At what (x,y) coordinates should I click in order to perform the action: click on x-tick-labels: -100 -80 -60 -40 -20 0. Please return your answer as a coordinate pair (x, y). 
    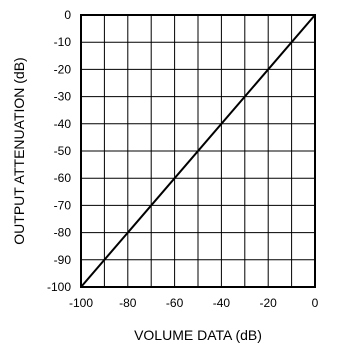
    Looking at the image, I should click on (194, 303).